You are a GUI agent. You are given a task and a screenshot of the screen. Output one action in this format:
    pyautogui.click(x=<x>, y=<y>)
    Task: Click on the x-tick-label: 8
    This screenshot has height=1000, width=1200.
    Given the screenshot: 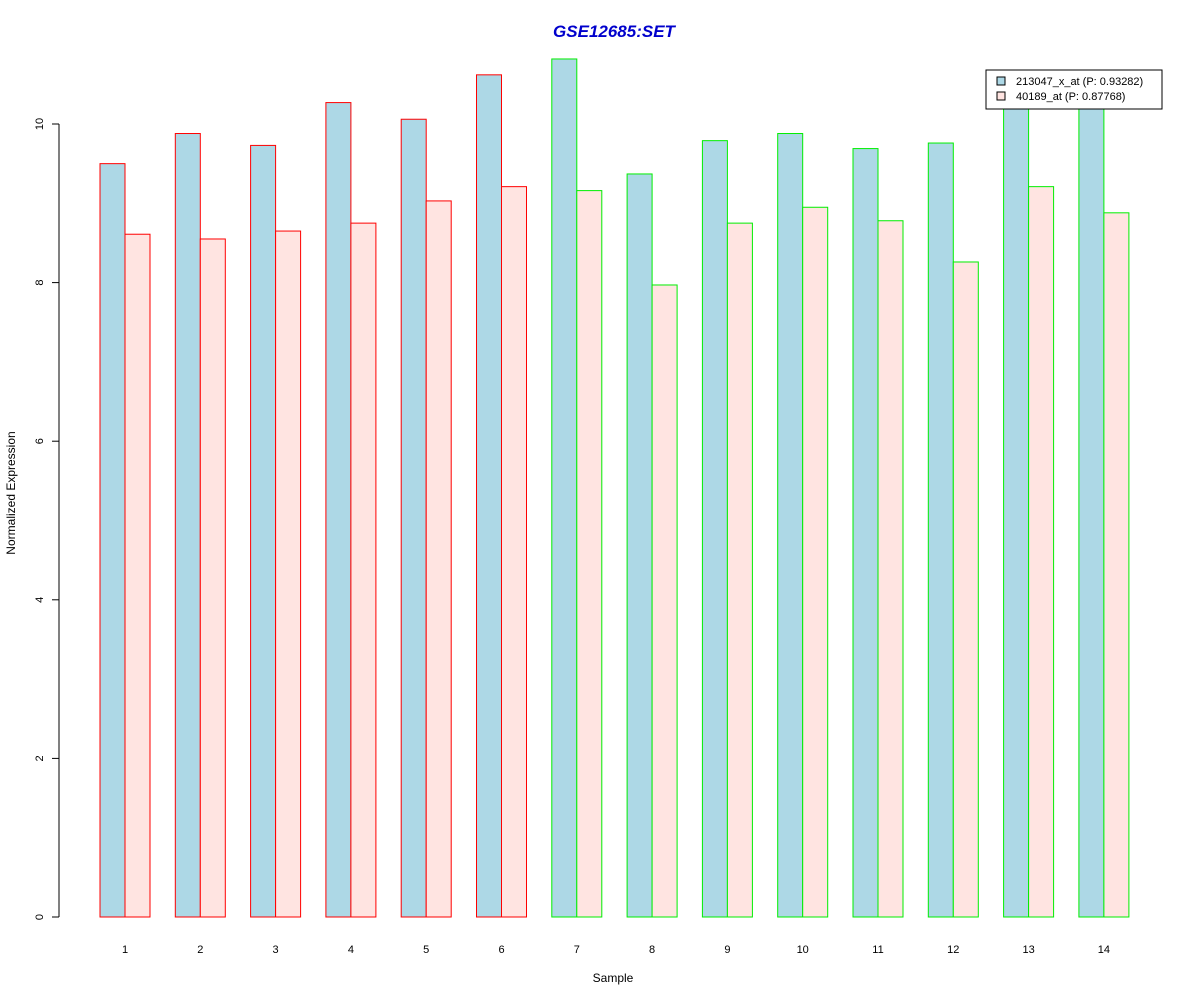 What is the action you would take?
    pyautogui.click(x=652, y=950)
    